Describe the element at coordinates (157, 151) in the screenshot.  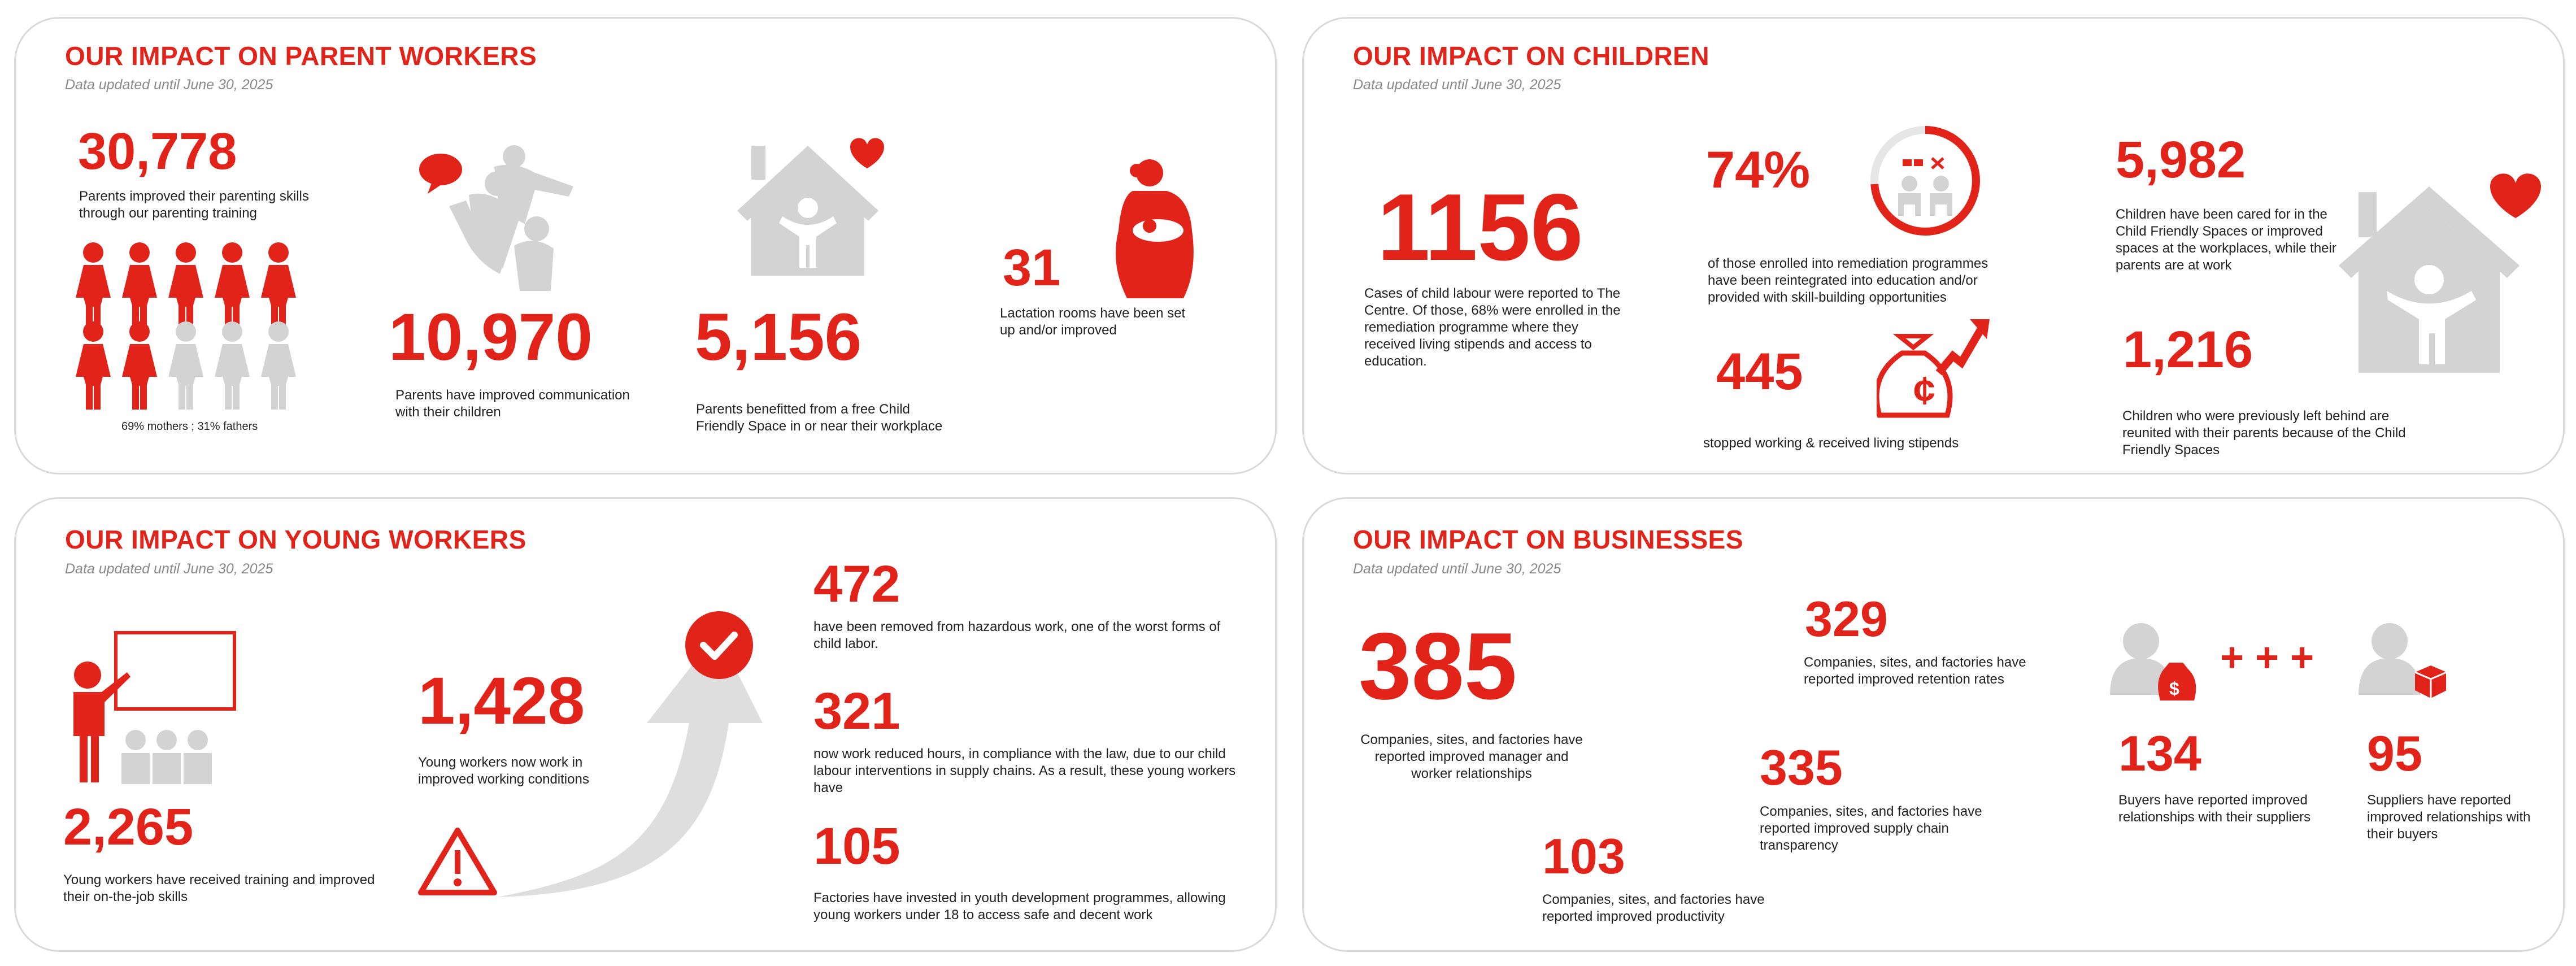
I see `stat-value: 30,778` at that location.